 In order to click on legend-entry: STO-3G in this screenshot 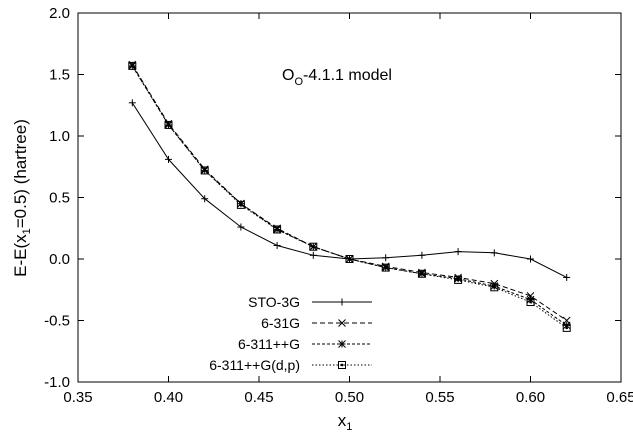, I will do `click(310, 302)`.